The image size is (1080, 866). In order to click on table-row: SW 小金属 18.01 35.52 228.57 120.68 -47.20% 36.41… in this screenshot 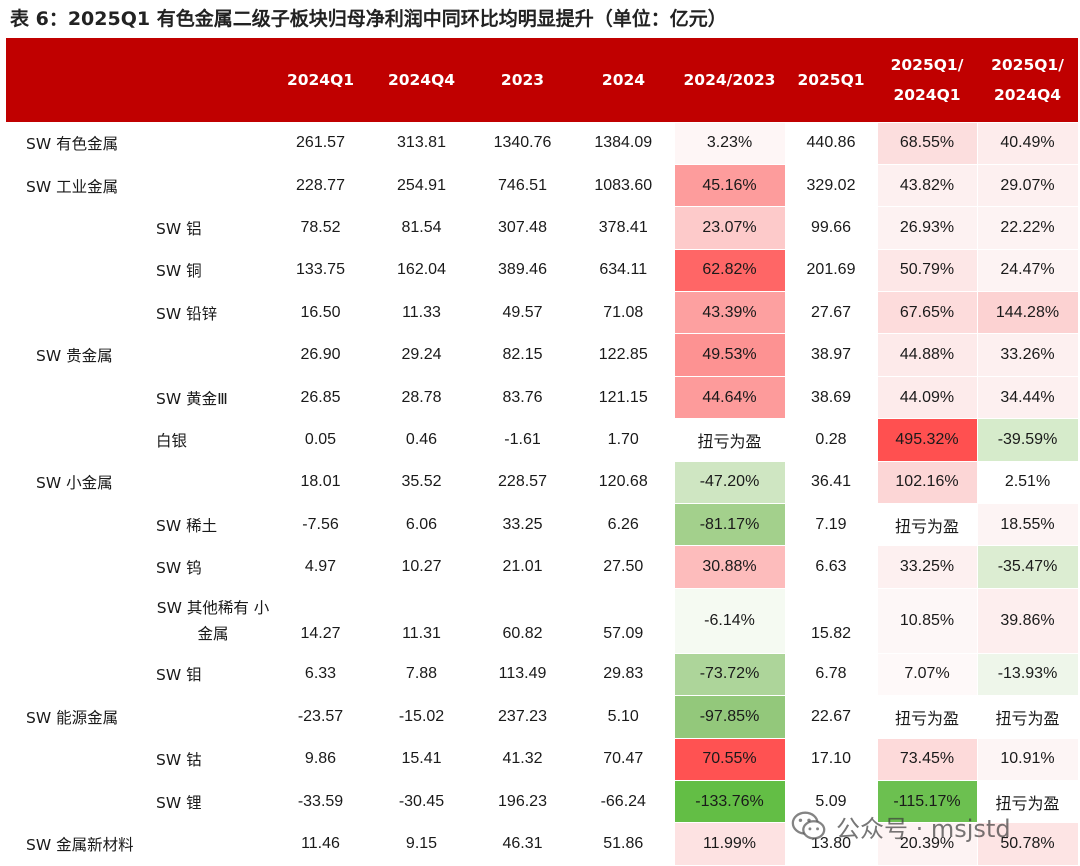, I will do `click(542, 482)`.